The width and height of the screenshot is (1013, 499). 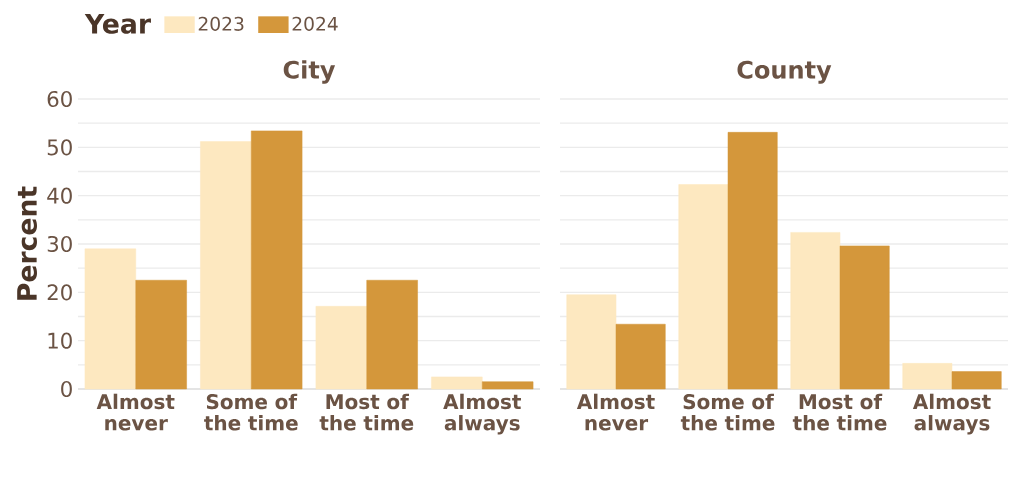 What do you see at coordinates (784, 72) in the screenshot?
I see `chart-title: County` at bounding box center [784, 72].